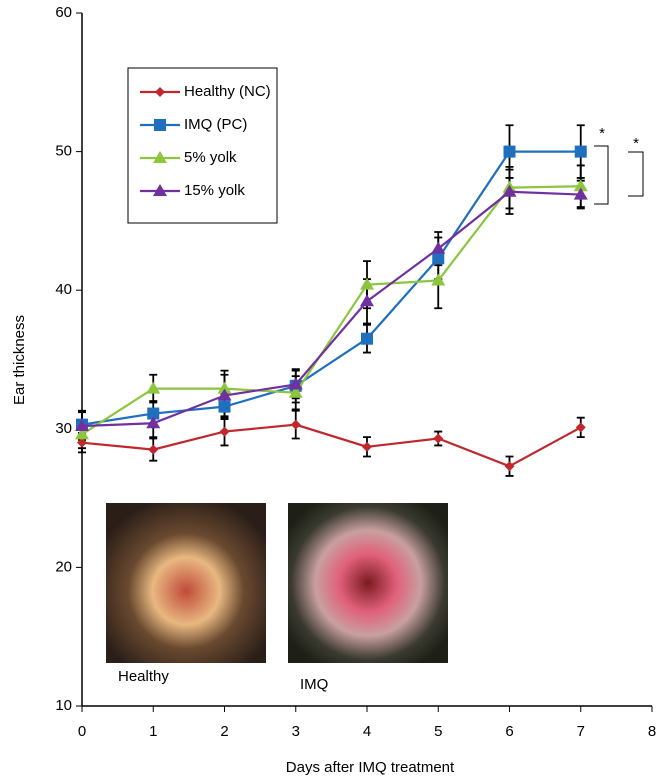 This screenshot has width=656, height=780. Describe the element at coordinates (438, 731) in the screenshot. I see `x-tick-label: 5` at that location.